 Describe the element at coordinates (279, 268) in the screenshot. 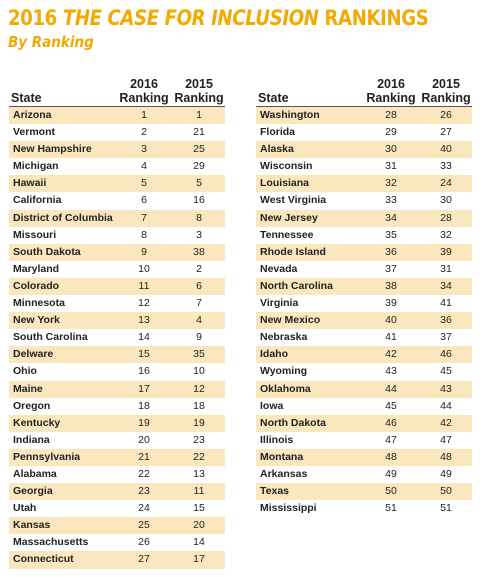

I see `state-cell: Nevada` at that location.